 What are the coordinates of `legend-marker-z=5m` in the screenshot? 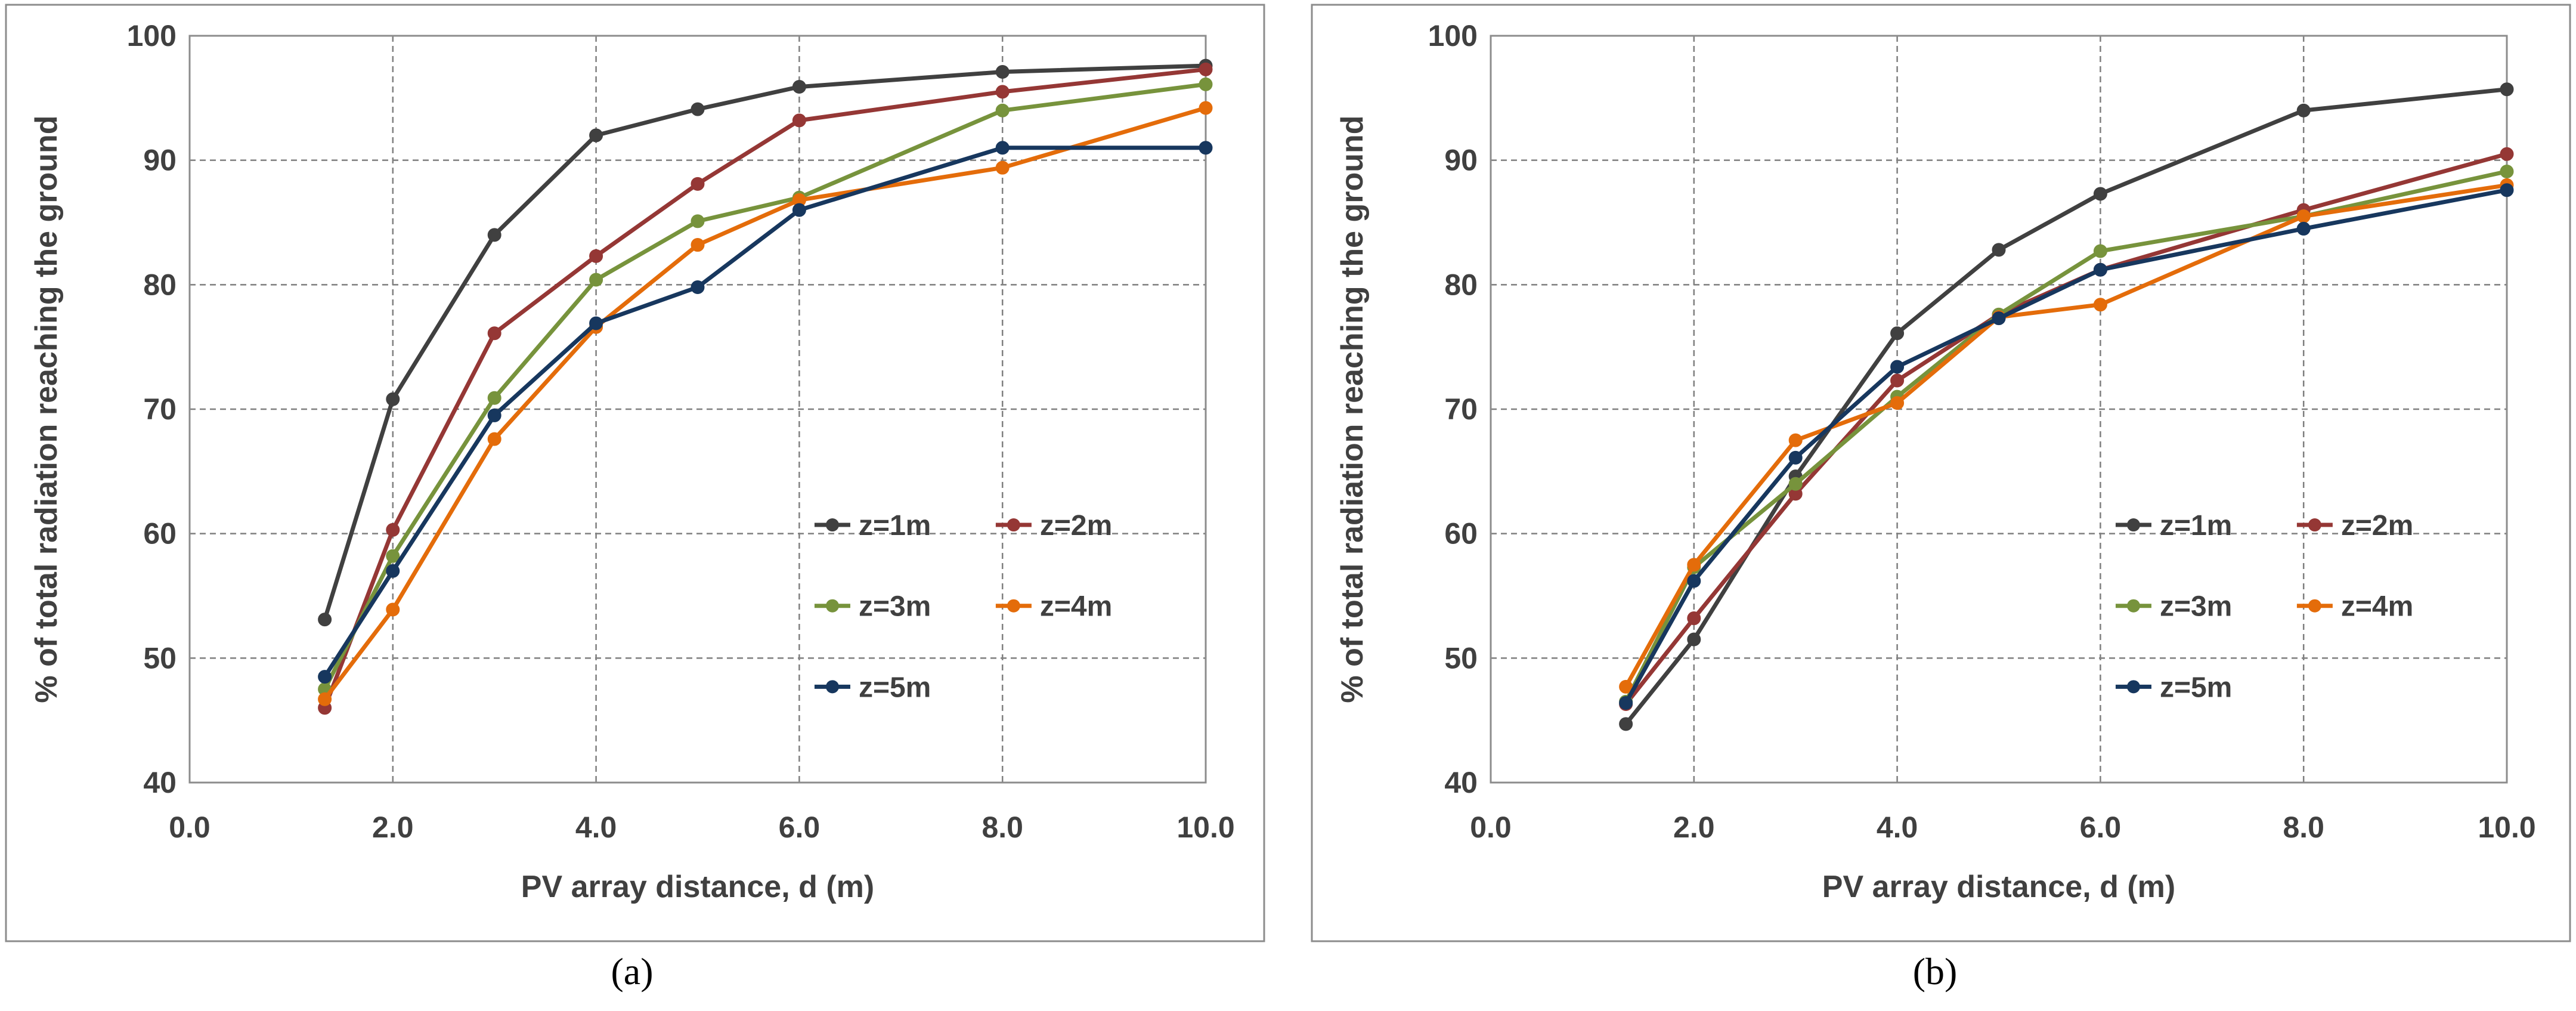 It's located at (832, 687).